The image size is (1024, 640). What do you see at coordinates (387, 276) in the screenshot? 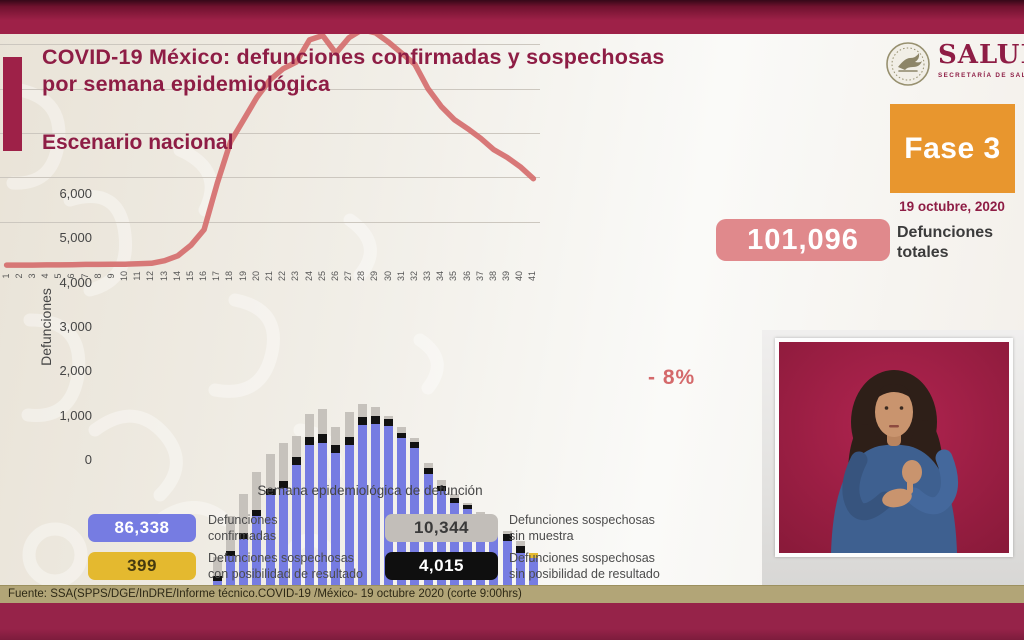
I see `x-tick-label: 30` at bounding box center [387, 276].